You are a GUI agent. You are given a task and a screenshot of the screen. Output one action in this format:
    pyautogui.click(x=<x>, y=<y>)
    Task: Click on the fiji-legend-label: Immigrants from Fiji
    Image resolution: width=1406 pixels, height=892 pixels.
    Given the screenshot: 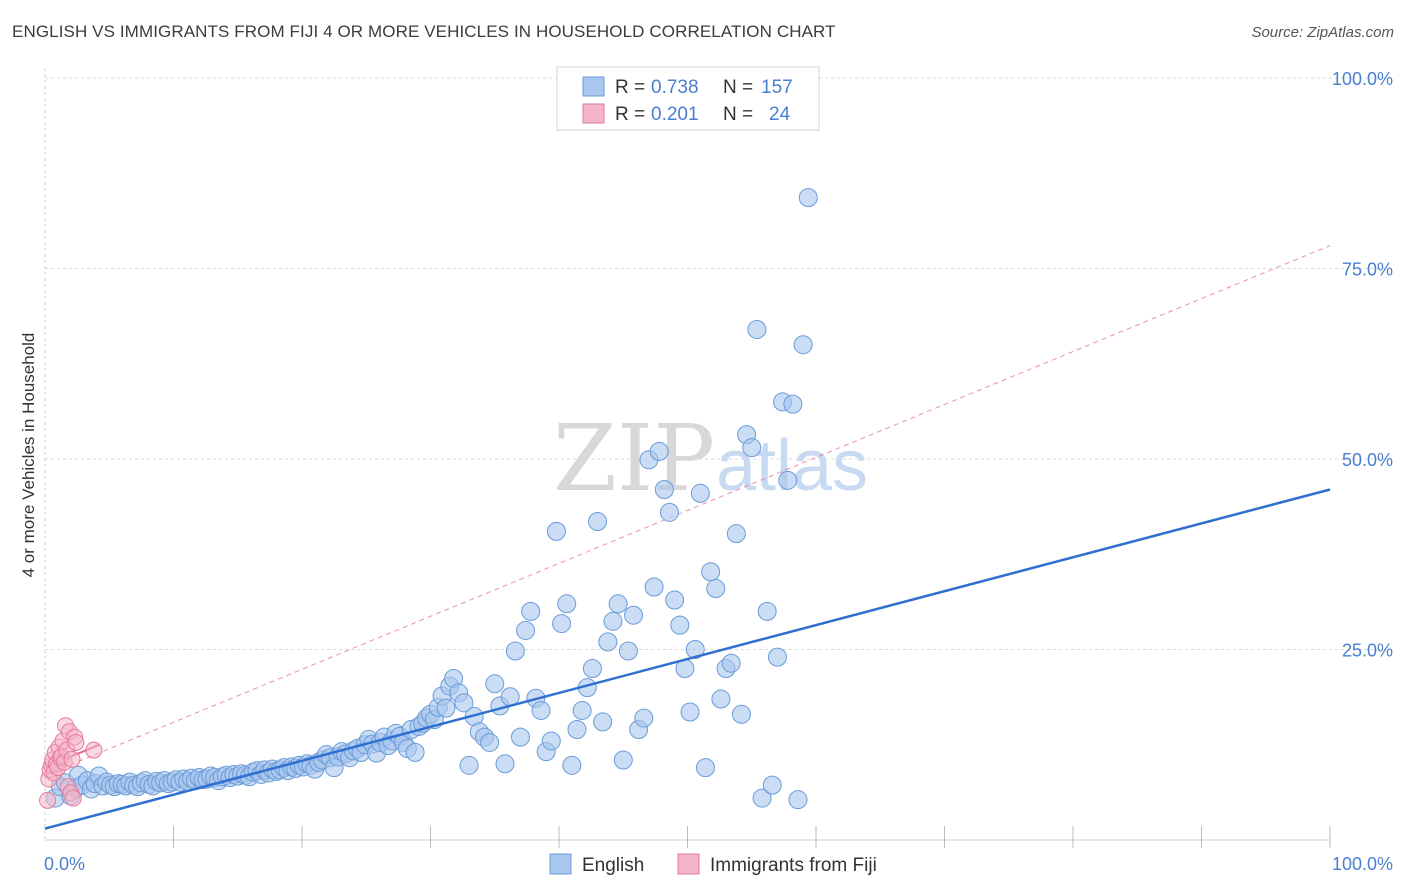 What is the action you would take?
    pyautogui.click(x=793, y=865)
    